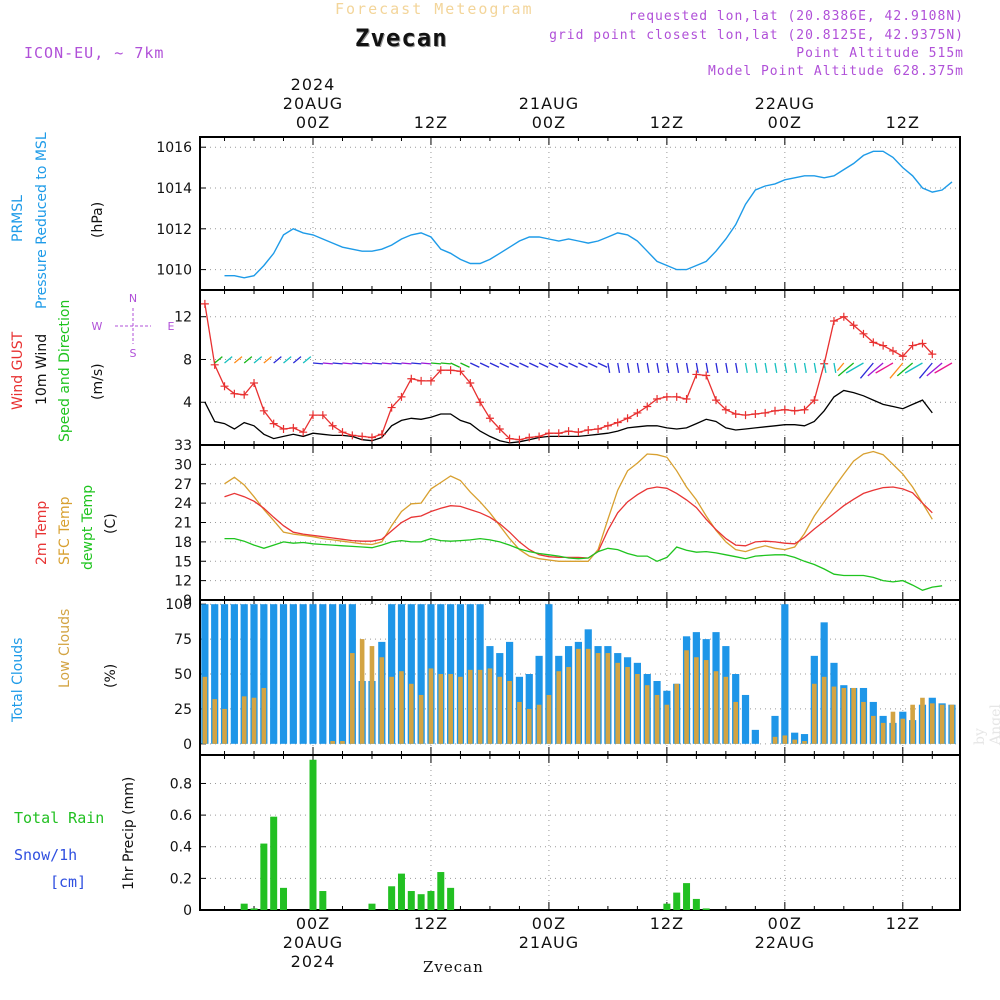 The height and width of the screenshot is (1000, 1000). Describe the element at coordinates (46, 855) in the screenshot. I see `snow-label: Snow/1h` at that location.